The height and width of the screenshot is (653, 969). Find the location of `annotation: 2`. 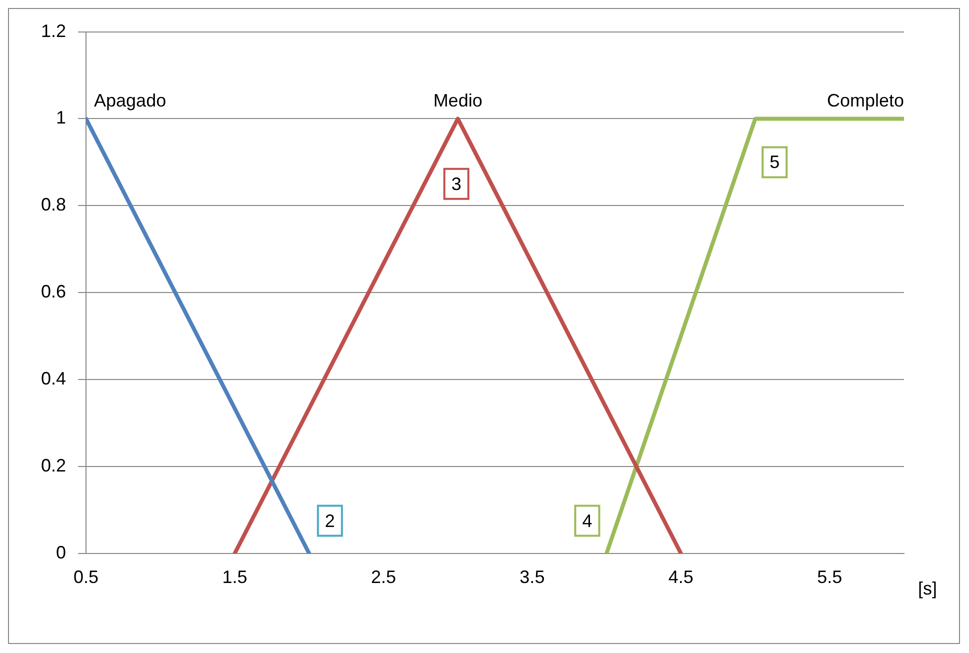

annotation: 2 is located at coordinates (329, 520).